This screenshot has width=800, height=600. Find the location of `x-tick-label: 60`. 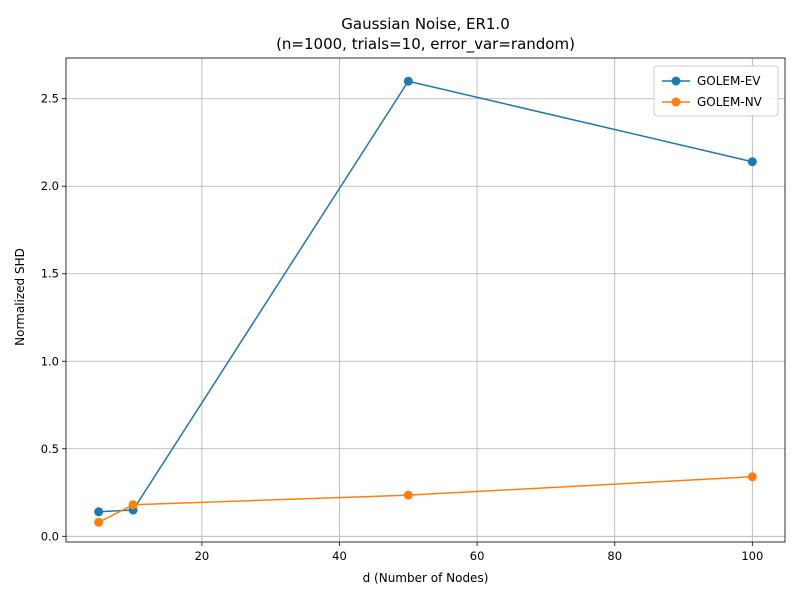

x-tick-label: 60 is located at coordinates (477, 556).